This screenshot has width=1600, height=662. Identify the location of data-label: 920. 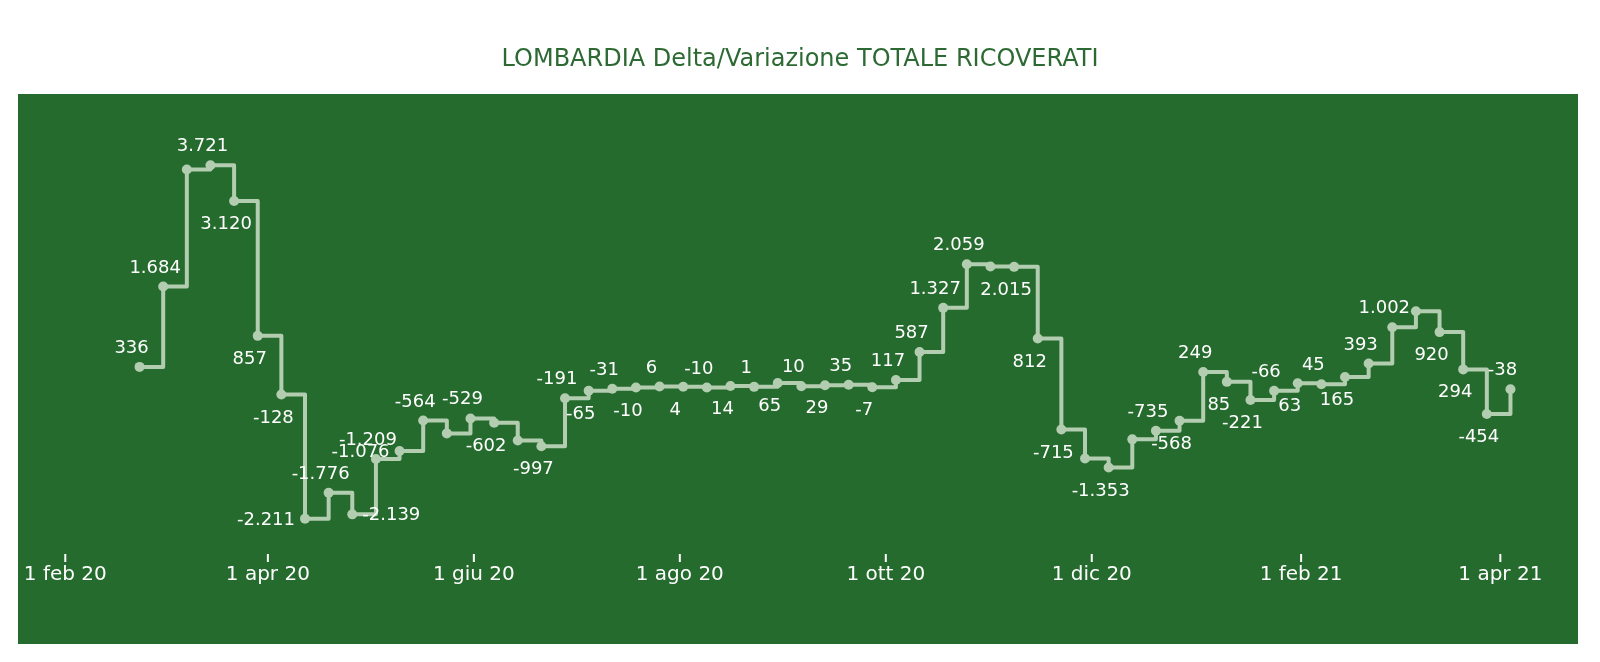
(1431, 354).